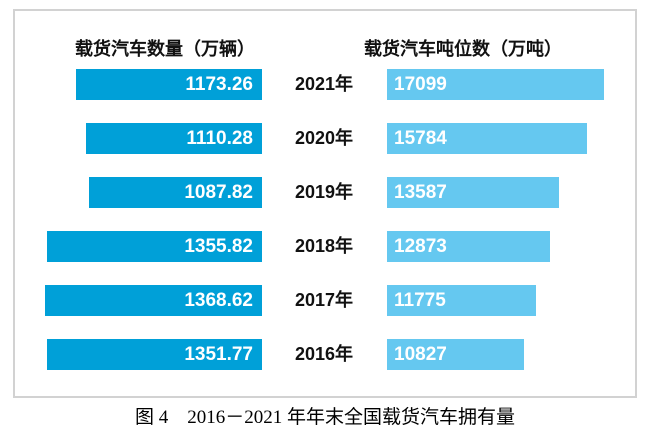 The height and width of the screenshot is (432, 650). Describe the element at coordinates (154, 354) in the screenshot. I see `truck-count-bar: 1351.77` at that location.